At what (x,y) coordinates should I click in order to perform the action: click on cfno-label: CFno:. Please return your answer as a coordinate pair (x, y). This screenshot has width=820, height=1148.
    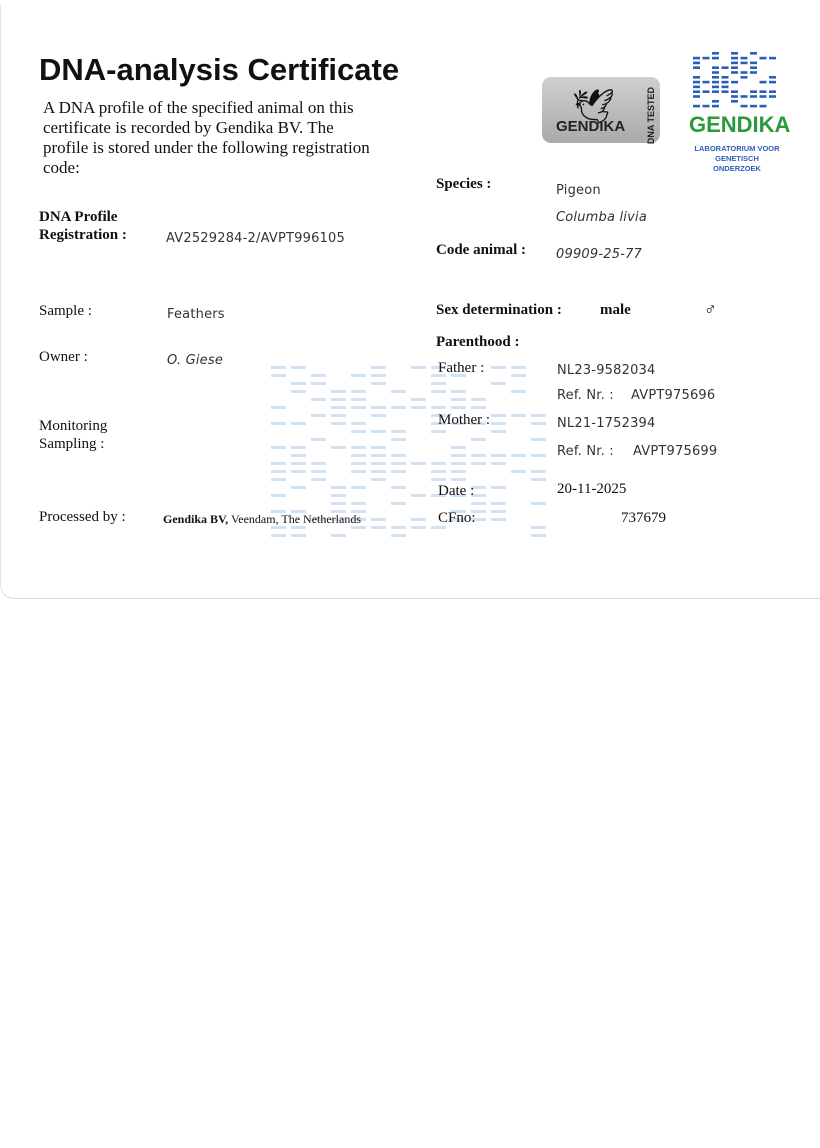
    Looking at the image, I should click on (457, 518).